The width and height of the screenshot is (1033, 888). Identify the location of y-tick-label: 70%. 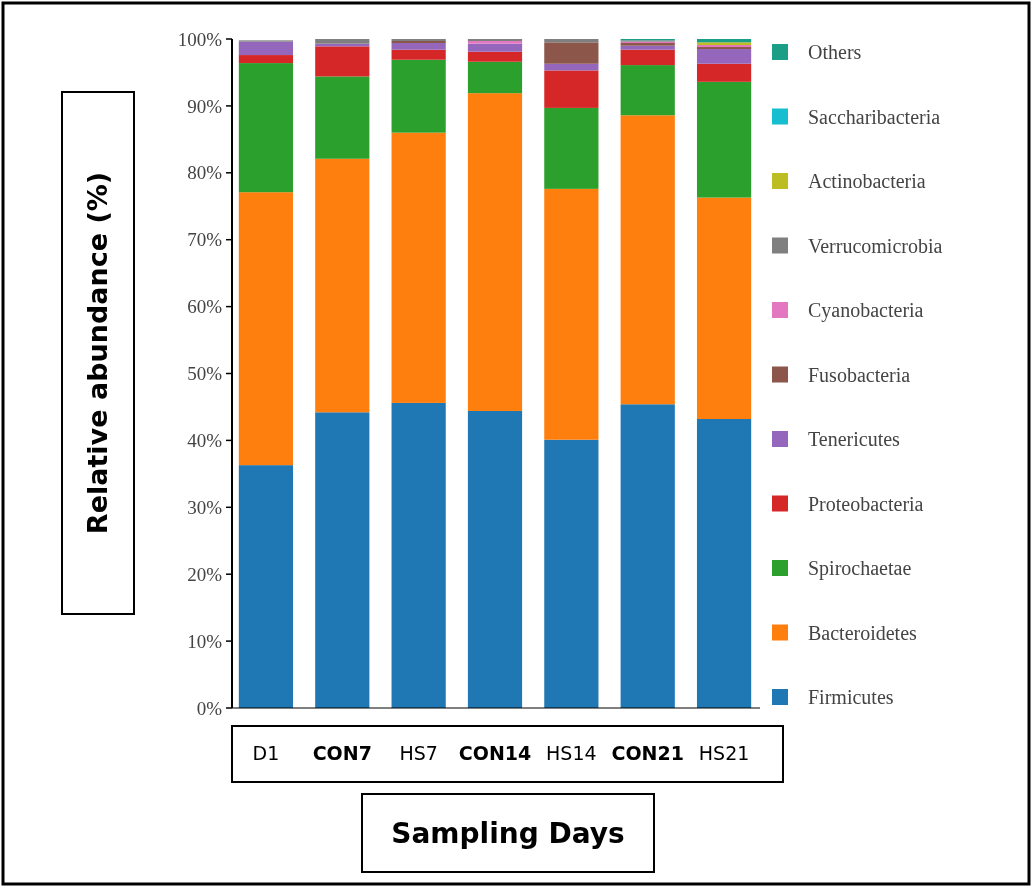
(205, 240).